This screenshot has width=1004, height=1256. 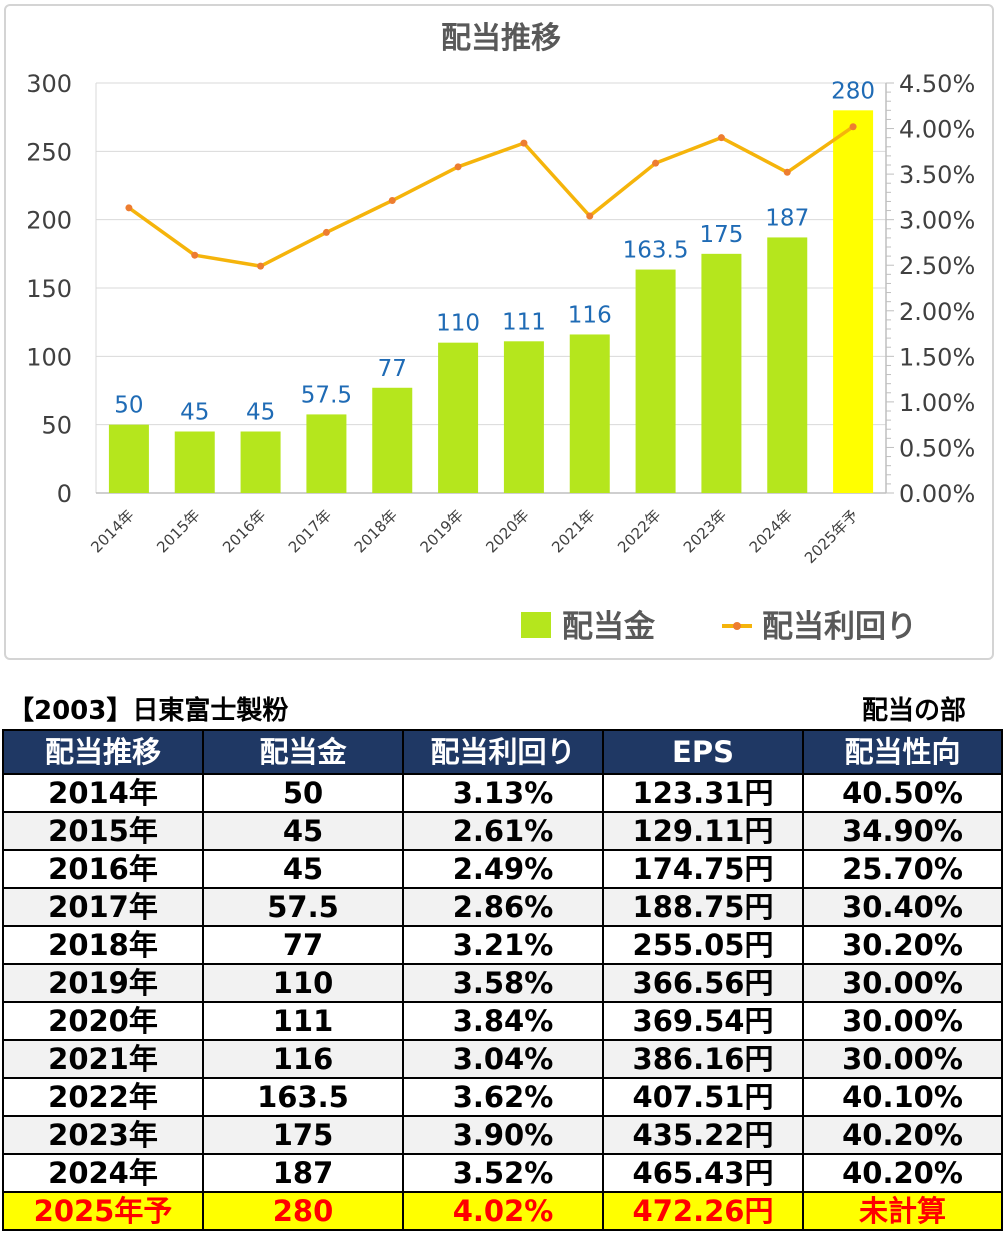 What do you see at coordinates (103, 945) in the screenshot?
I see `table-cell: 2018年` at bounding box center [103, 945].